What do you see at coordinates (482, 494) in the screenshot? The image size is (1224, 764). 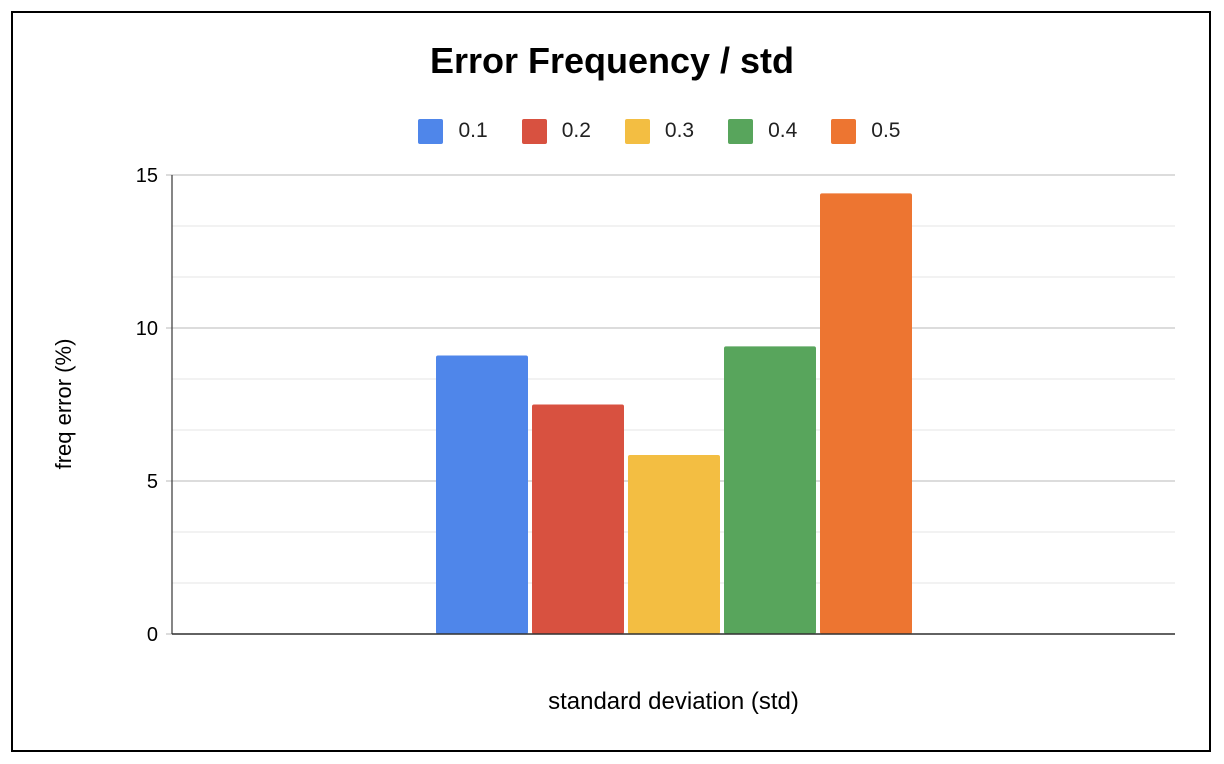 I see `bar-0.1` at bounding box center [482, 494].